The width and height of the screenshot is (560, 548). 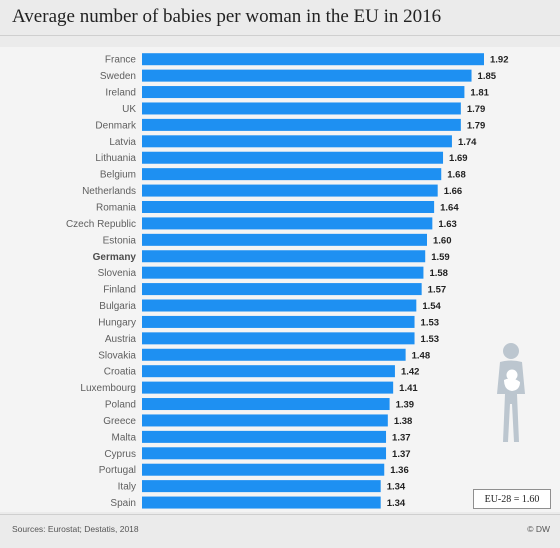 What do you see at coordinates (117, 322) in the screenshot?
I see `category-label: Hungary` at bounding box center [117, 322].